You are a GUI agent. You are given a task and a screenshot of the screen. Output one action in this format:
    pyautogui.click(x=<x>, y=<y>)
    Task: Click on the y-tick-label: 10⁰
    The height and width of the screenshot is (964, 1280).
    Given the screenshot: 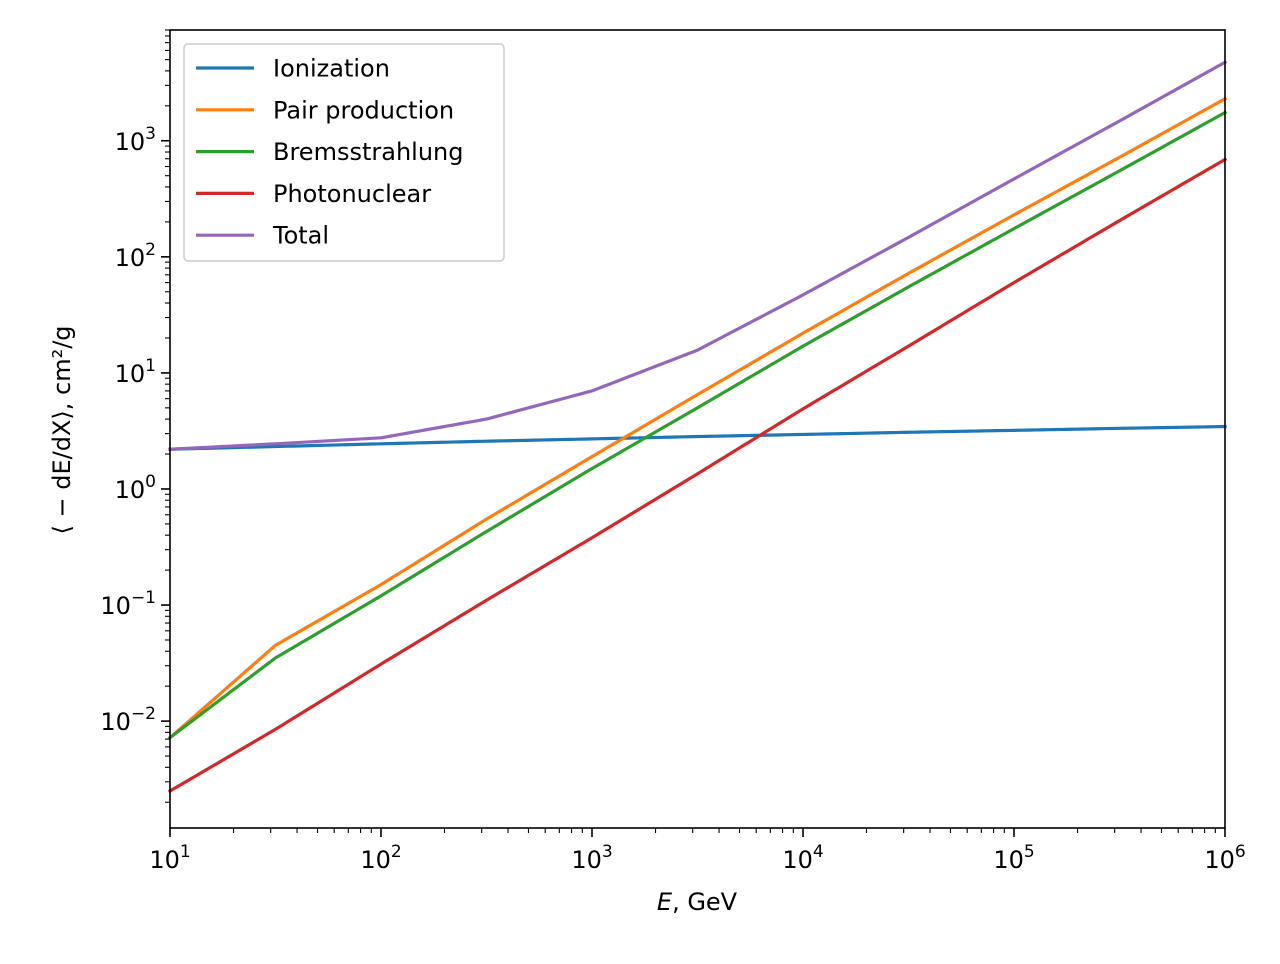 What is the action you would take?
    pyautogui.click(x=135, y=488)
    